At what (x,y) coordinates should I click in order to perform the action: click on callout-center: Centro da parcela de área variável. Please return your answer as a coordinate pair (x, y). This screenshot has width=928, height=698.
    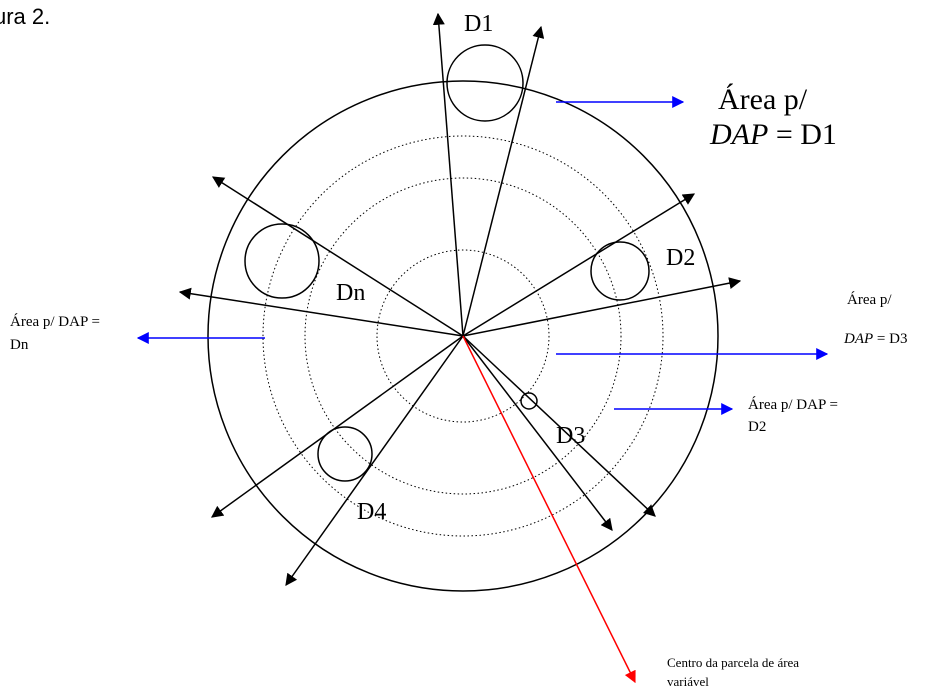
    Looking at the image, I should click on (733, 672).